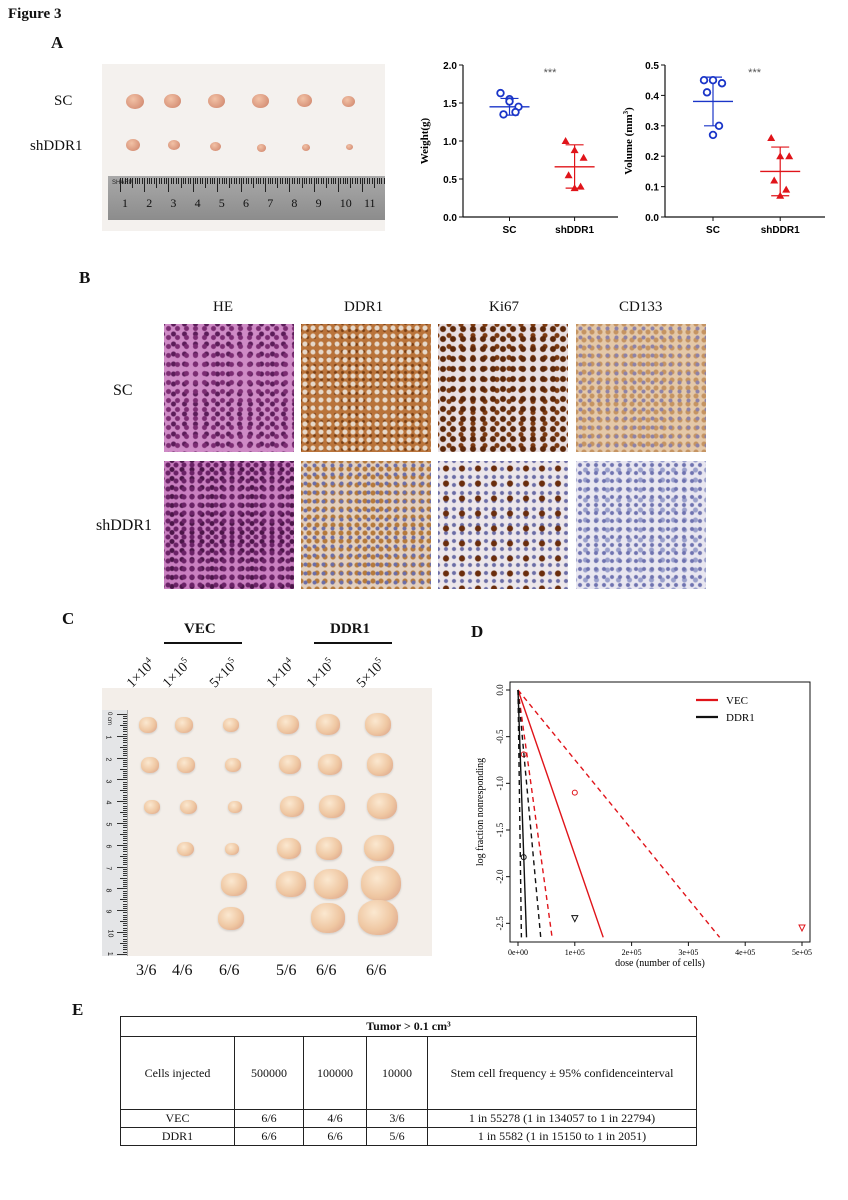  What do you see at coordinates (562, 1136) in the screenshot?
I see `table-cell: 1 in 5582 (1 in 15150 to 1 in 2051)` at bounding box center [562, 1136].